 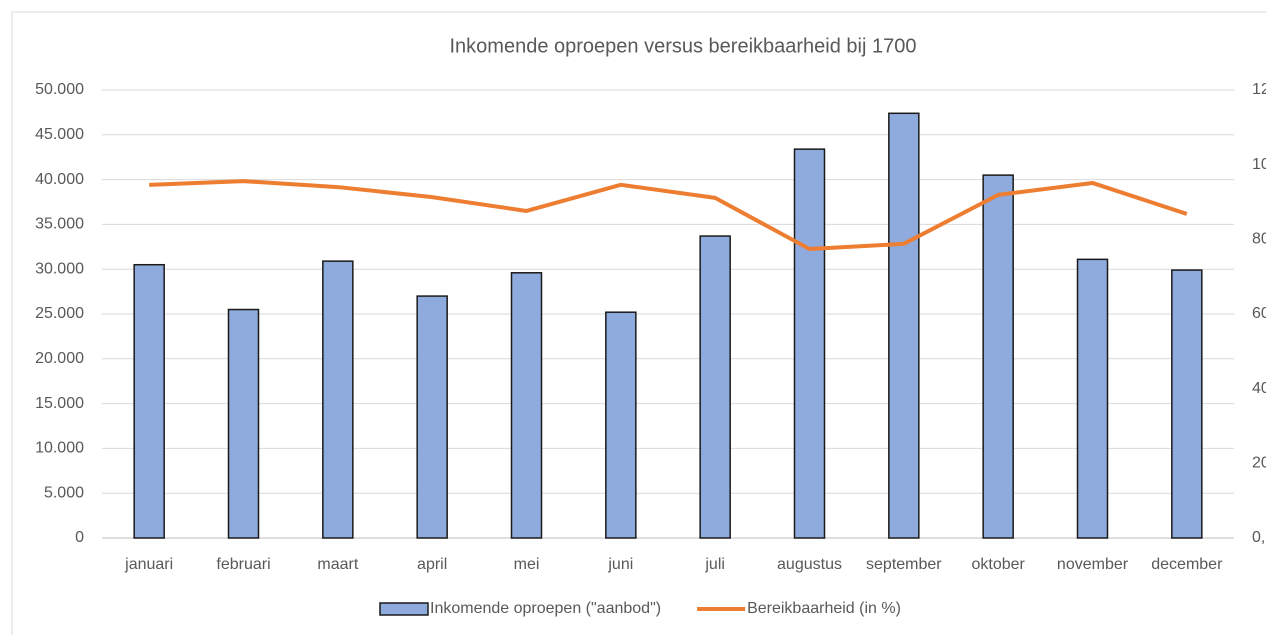 What do you see at coordinates (1259, 537) in the screenshot?
I see `y2-tick-label: 0,0%` at bounding box center [1259, 537].